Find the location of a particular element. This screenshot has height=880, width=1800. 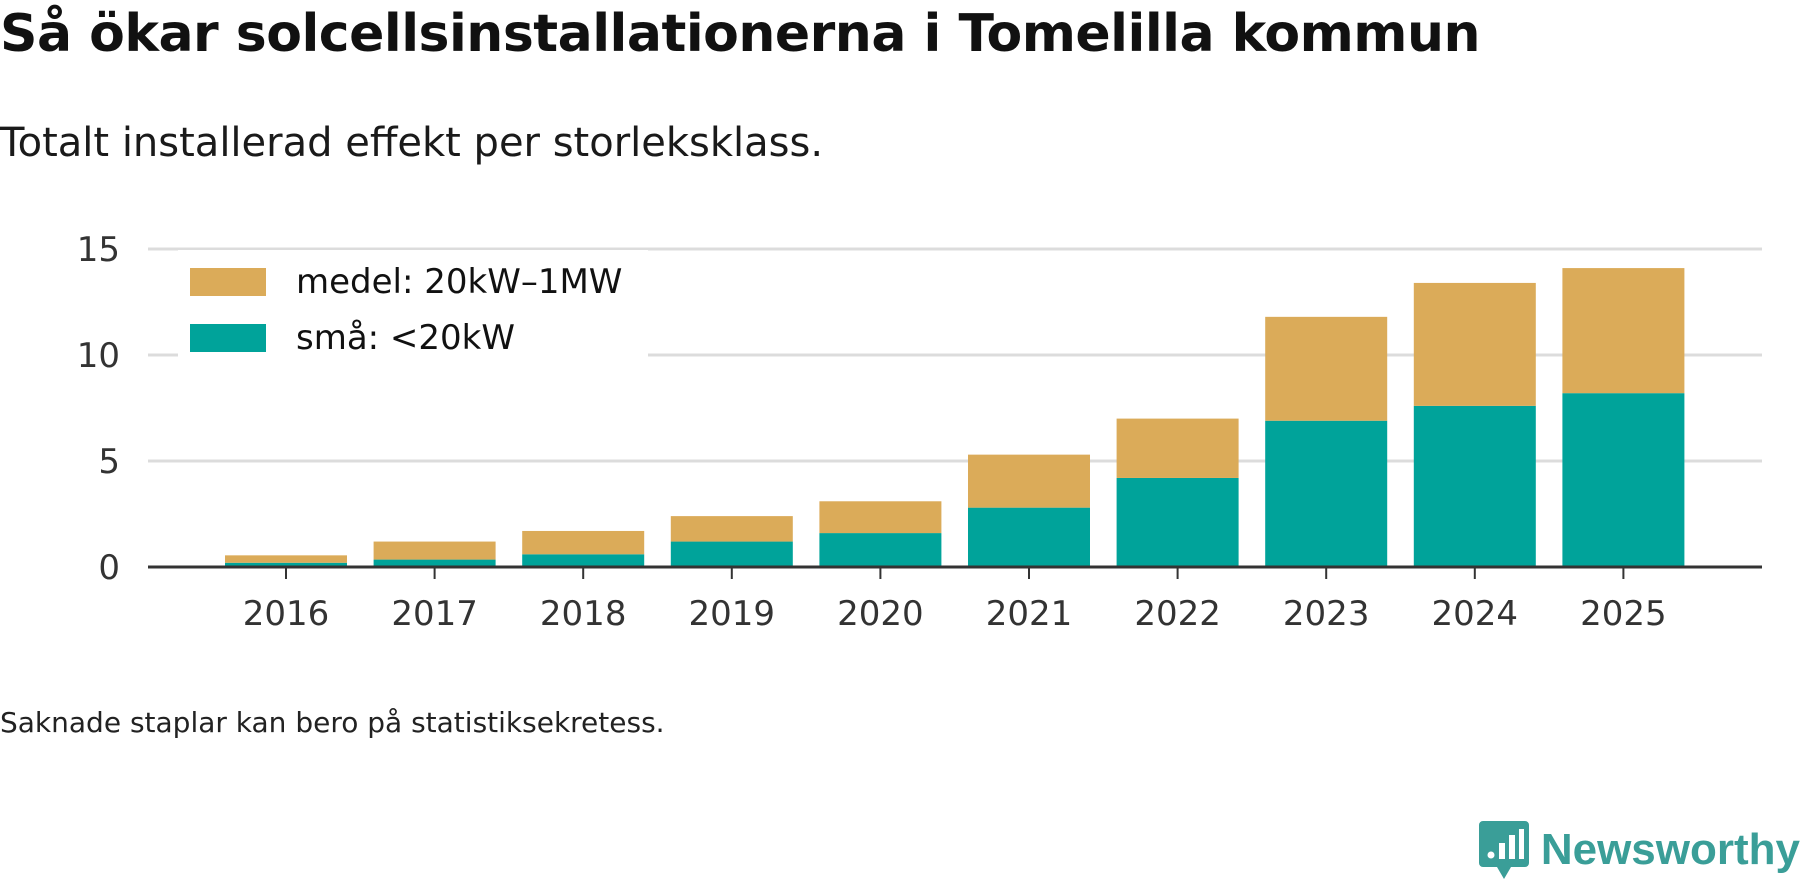

bar-medel-2023 is located at coordinates (1326, 368).